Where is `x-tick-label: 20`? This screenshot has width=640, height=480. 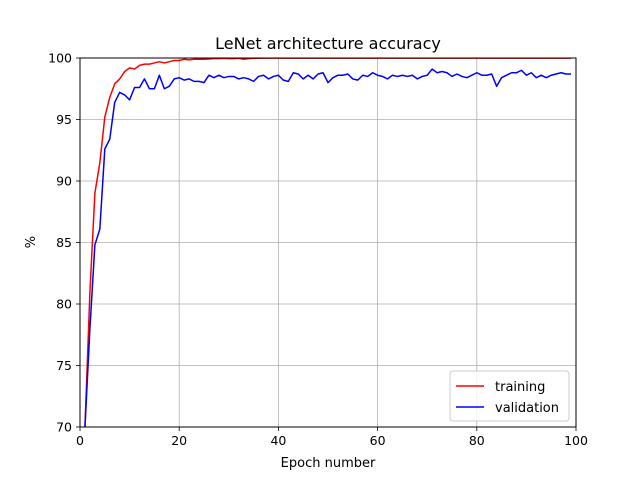
x-tick-label: 20 is located at coordinates (179, 440).